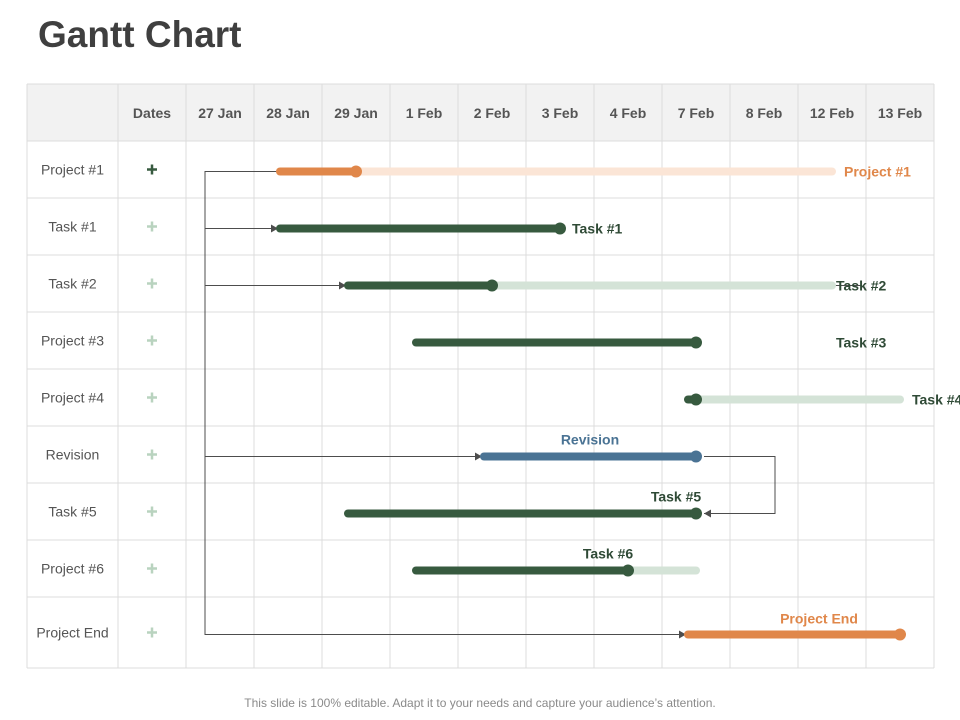  What do you see at coordinates (220, 113) in the screenshot?
I see `date-header: 27 Jan` at bounding box center [220, 113].